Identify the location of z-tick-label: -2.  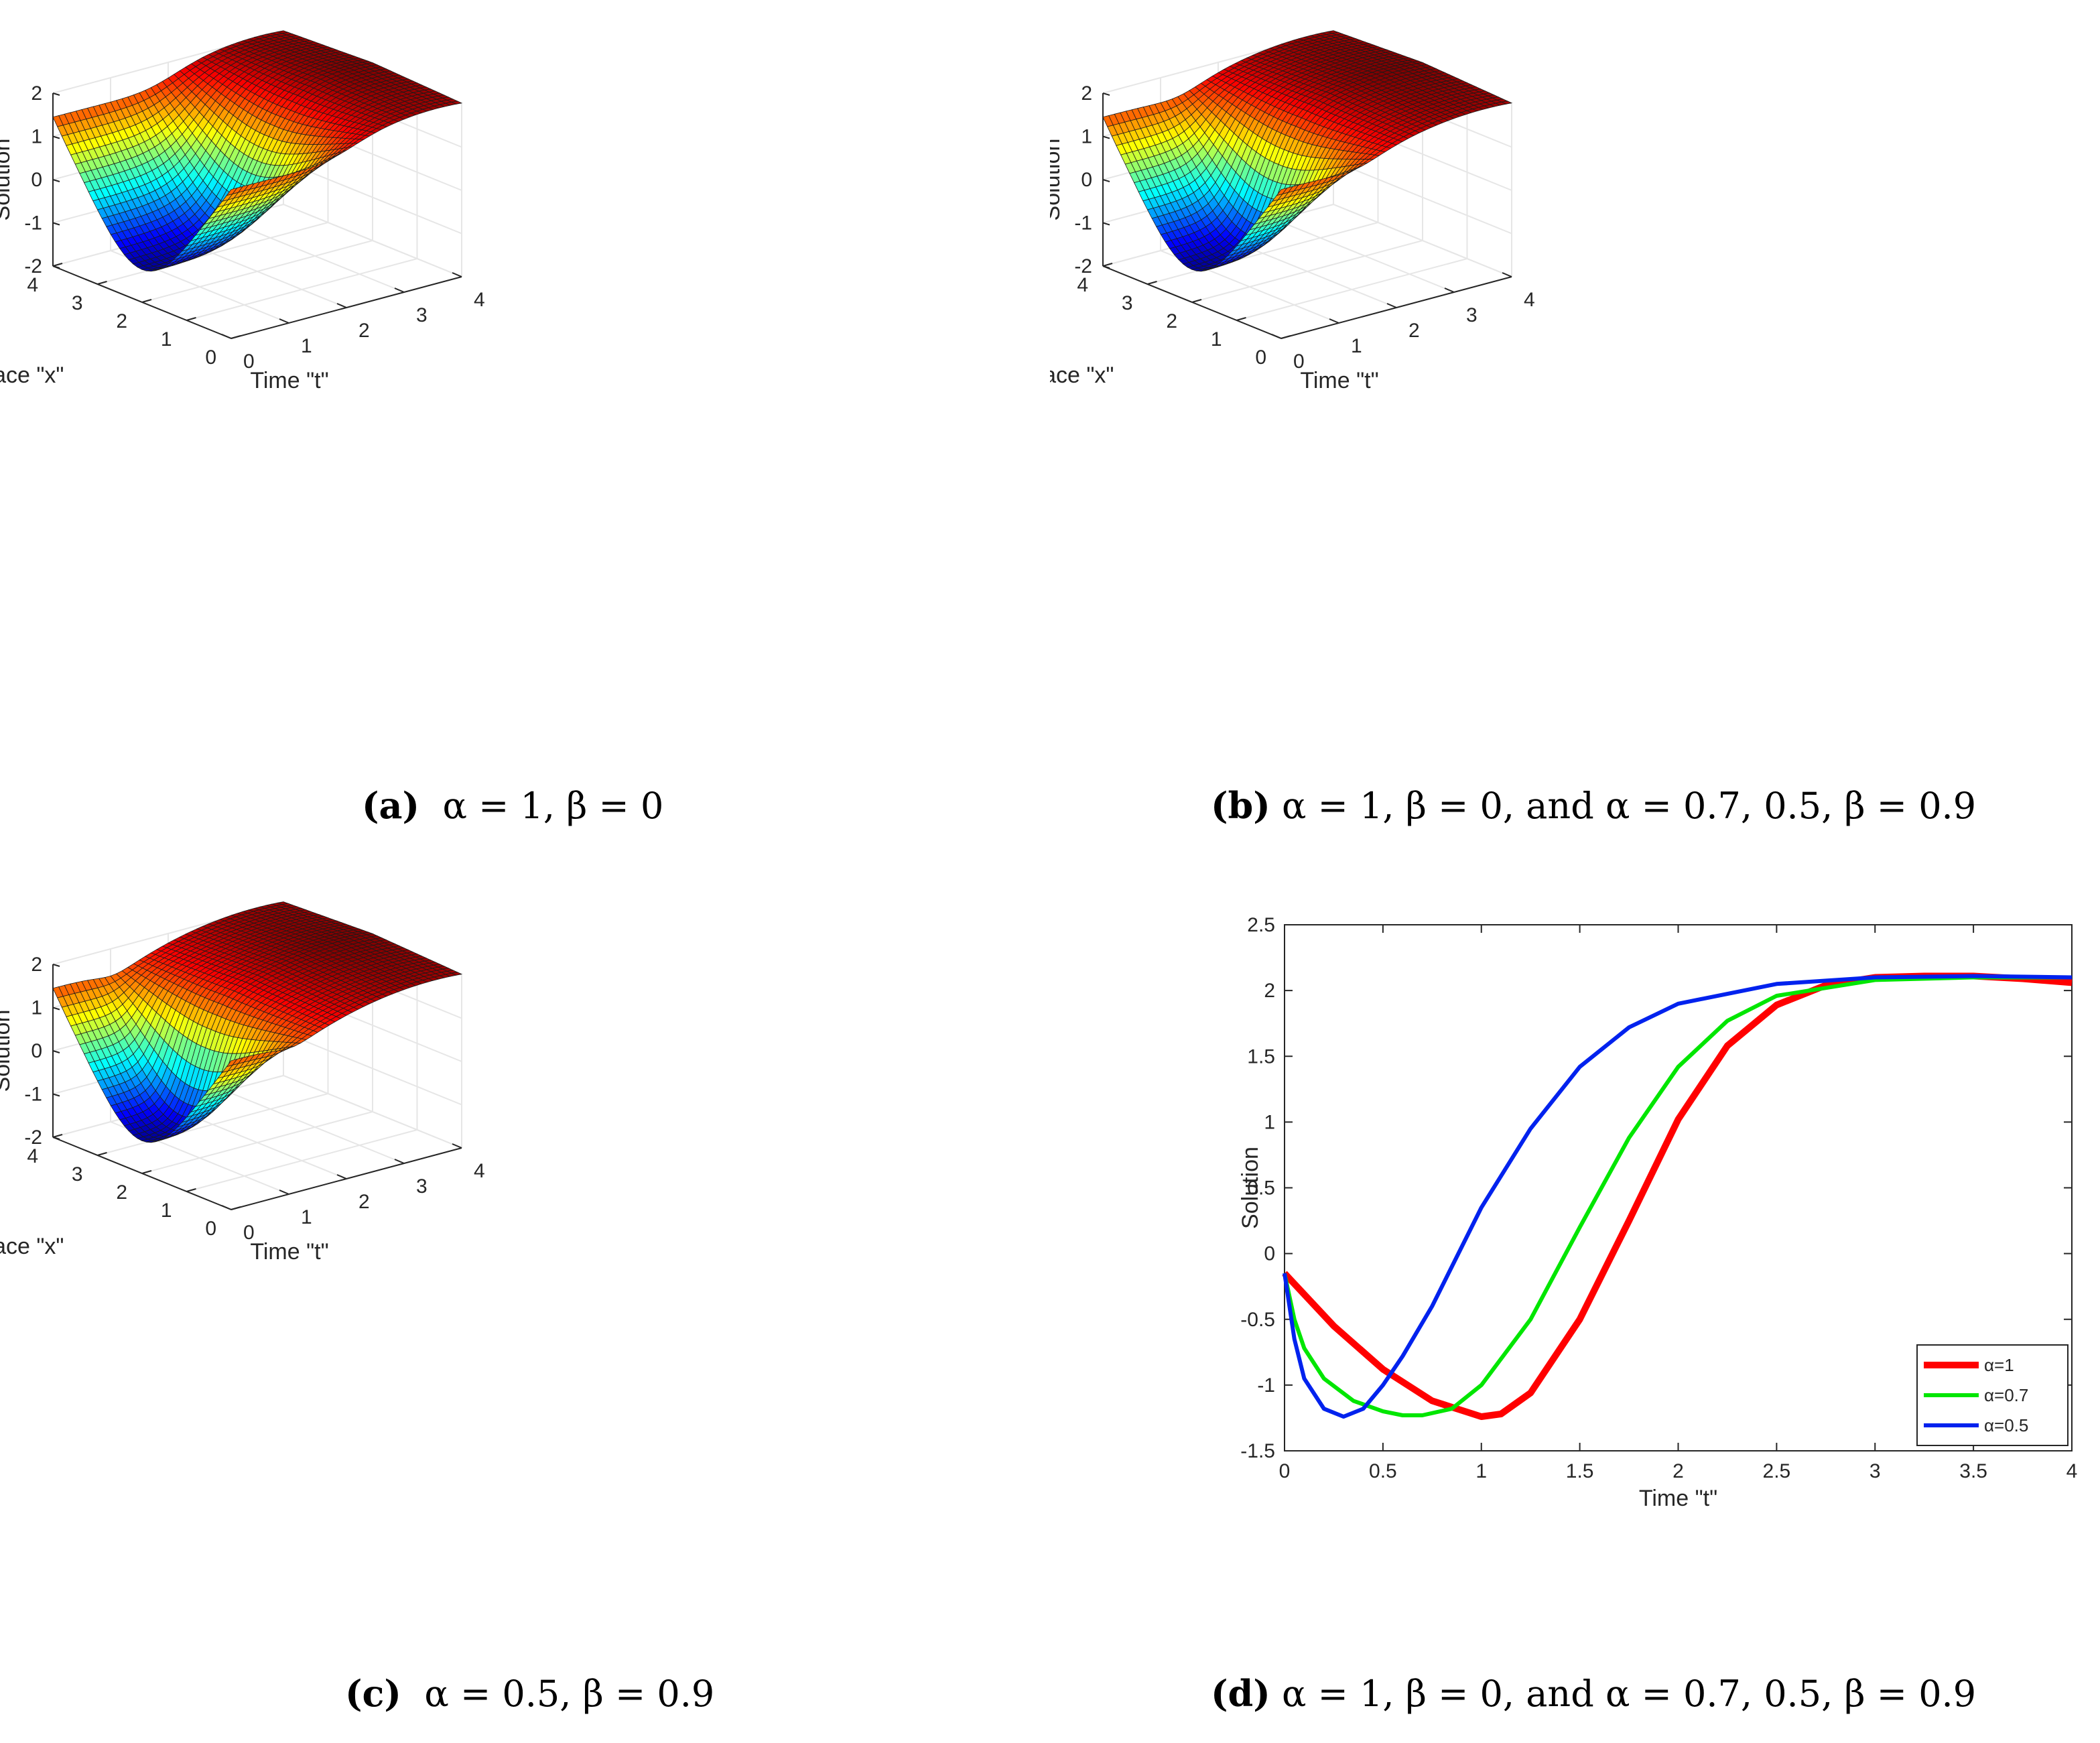
(1083, 266).